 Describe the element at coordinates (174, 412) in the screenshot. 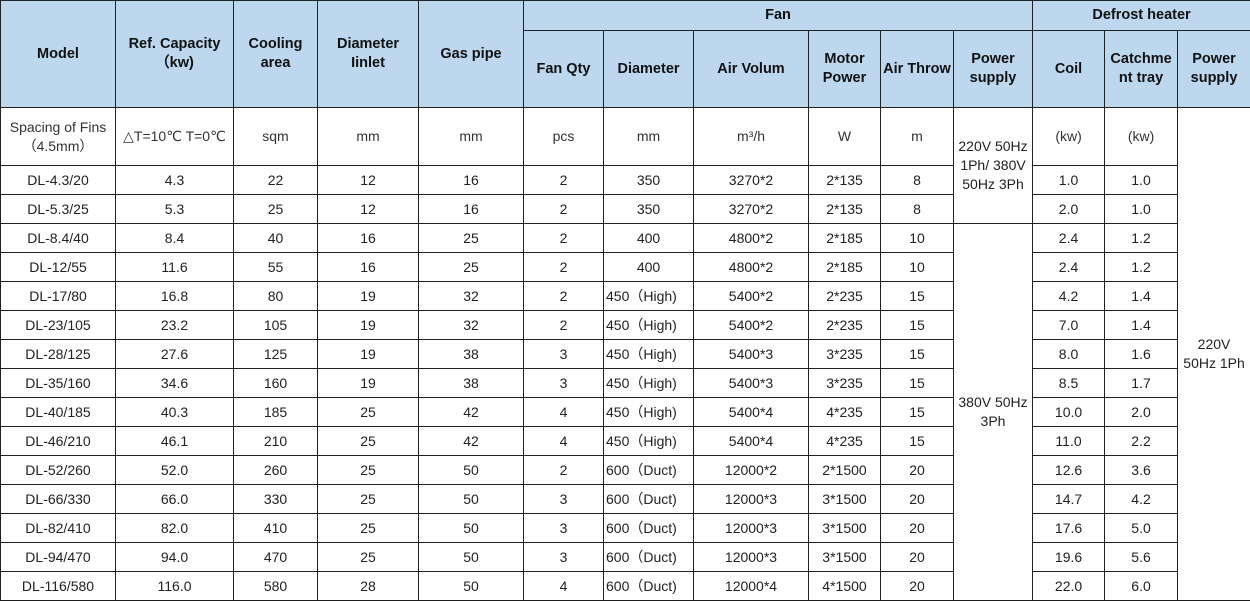

I see `table-cell: 40.3` at that location.